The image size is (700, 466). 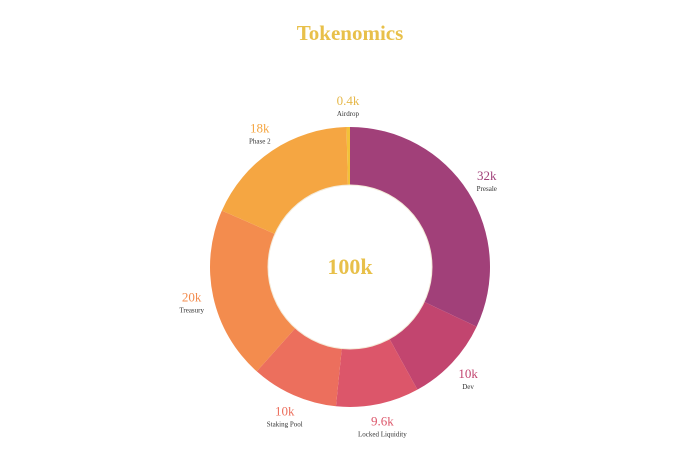 I want to click on name-label-airdrop: Airdrop, so click(x=348, y=114).